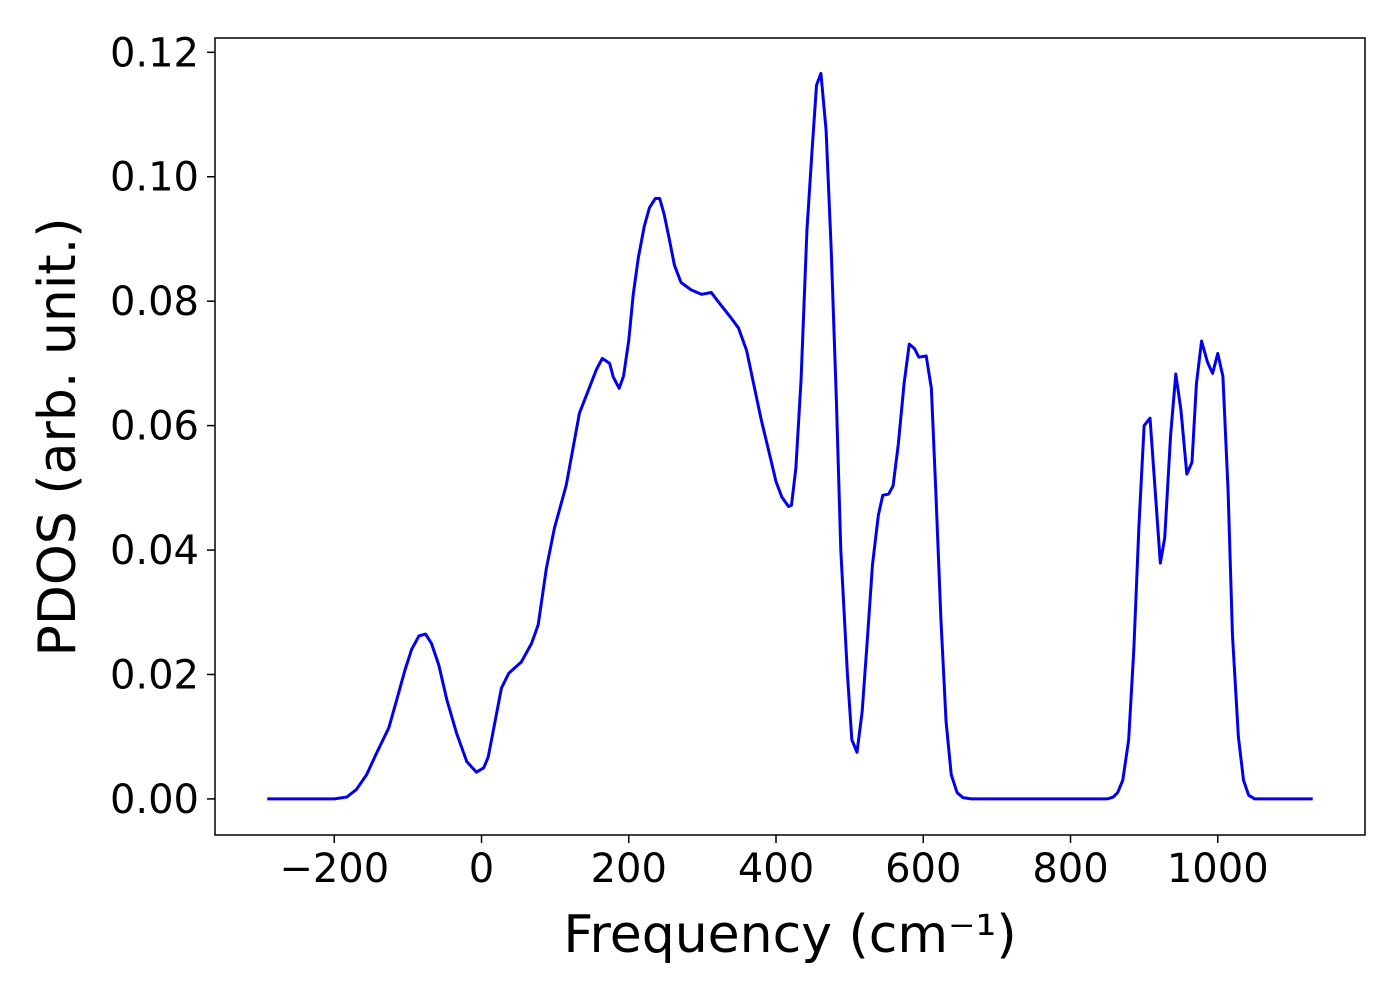 This screenshot has width=1400, height=1000. Describe the element at coordinates (481, 869) in the screenshot. I see `x-tick-label: 0` at that location.